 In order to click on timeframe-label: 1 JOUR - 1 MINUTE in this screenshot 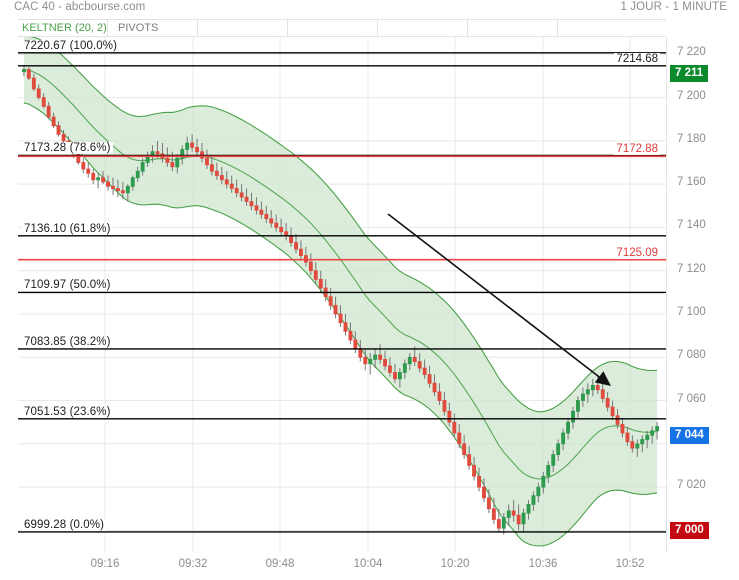, I will do `click(673, 7)`.